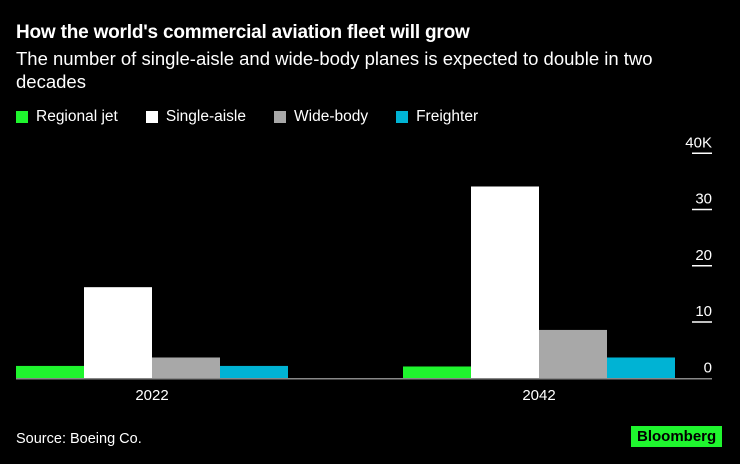 The width and height of the screenshot is (740, 464). I want to click on legend-item-regional-jet: Regional jet, so click(67, 117).